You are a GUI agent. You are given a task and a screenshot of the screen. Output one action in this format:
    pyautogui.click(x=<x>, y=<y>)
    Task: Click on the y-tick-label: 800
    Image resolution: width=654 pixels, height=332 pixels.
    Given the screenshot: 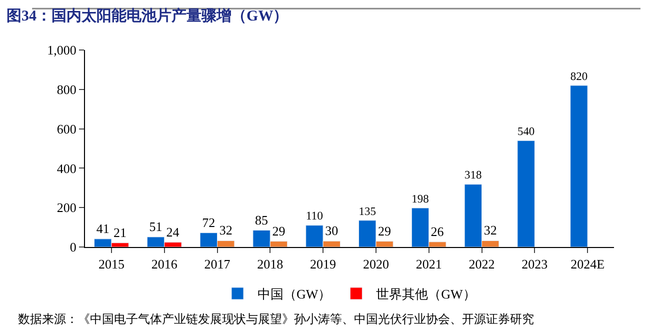 What is the action you would take?
    pyautogui.click(x=66, y=89)
    